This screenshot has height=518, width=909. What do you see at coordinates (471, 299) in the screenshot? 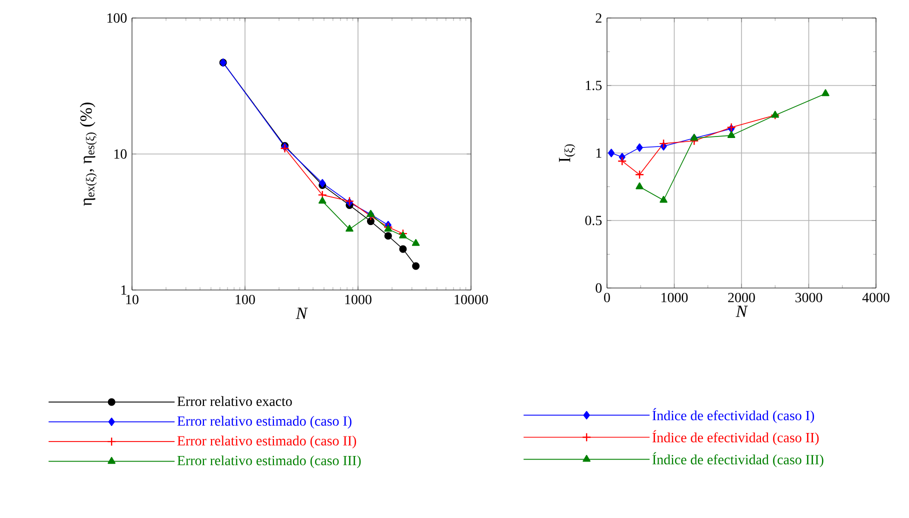
I see `x-tick-label: 10000` at bounding box center [471, 299].